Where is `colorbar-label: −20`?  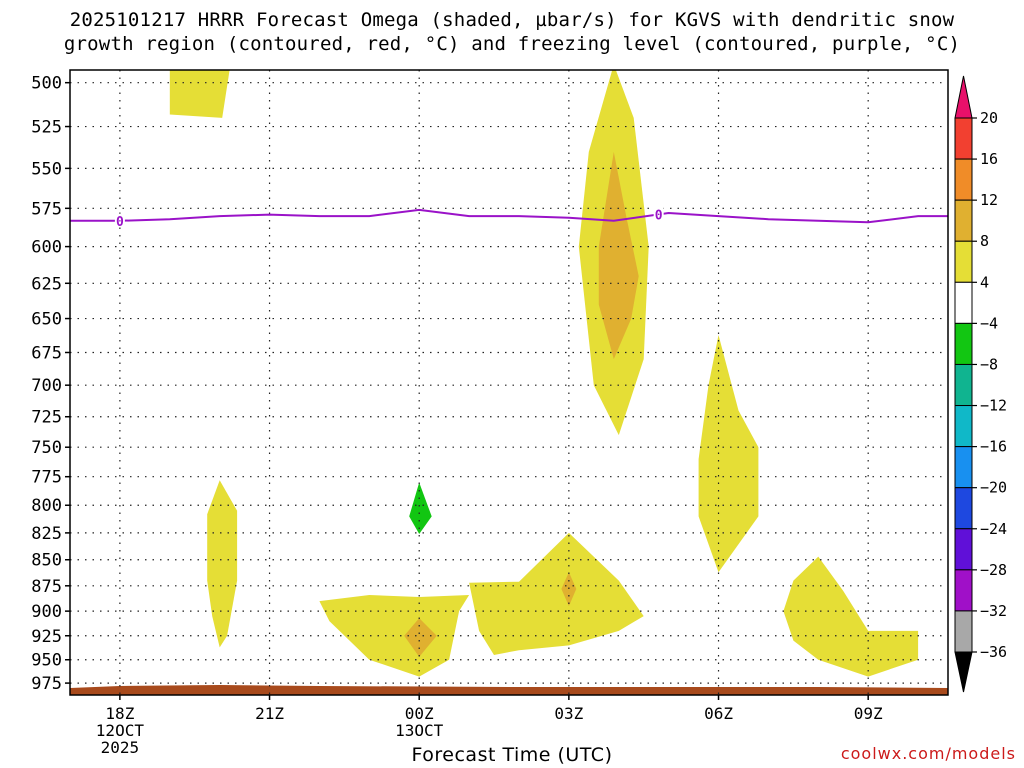
colorbar-label: −20 is located at coordinates (993, 488).